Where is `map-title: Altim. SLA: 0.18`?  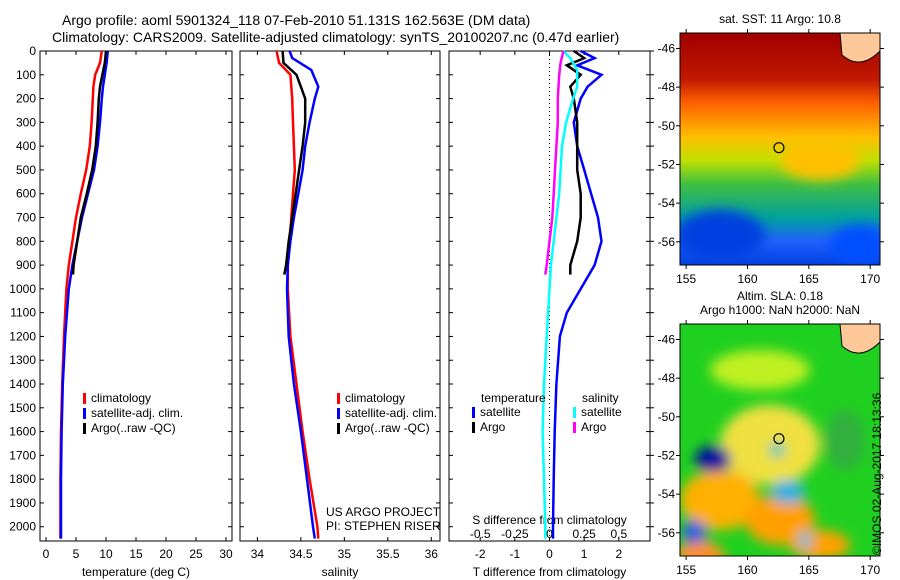 map-title: Altim. SLA: 0.18 is located at coordinates (780, 296).